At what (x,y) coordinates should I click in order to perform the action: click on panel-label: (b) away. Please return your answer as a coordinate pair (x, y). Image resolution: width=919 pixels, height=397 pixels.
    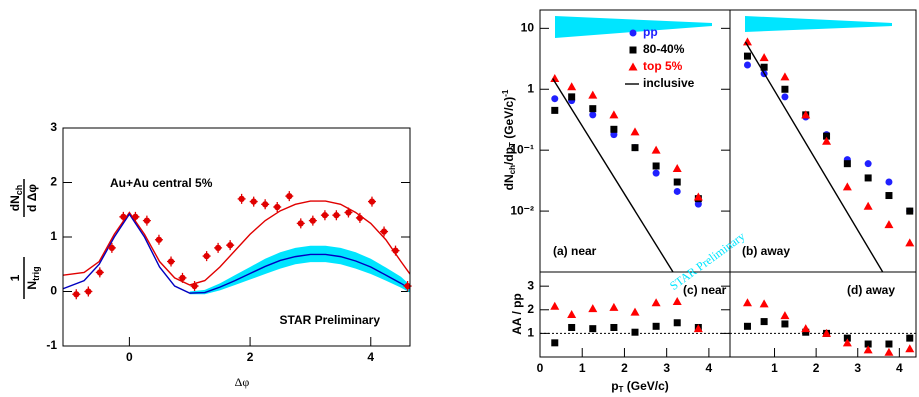
    Looking at the image, I should click on (766, 251).